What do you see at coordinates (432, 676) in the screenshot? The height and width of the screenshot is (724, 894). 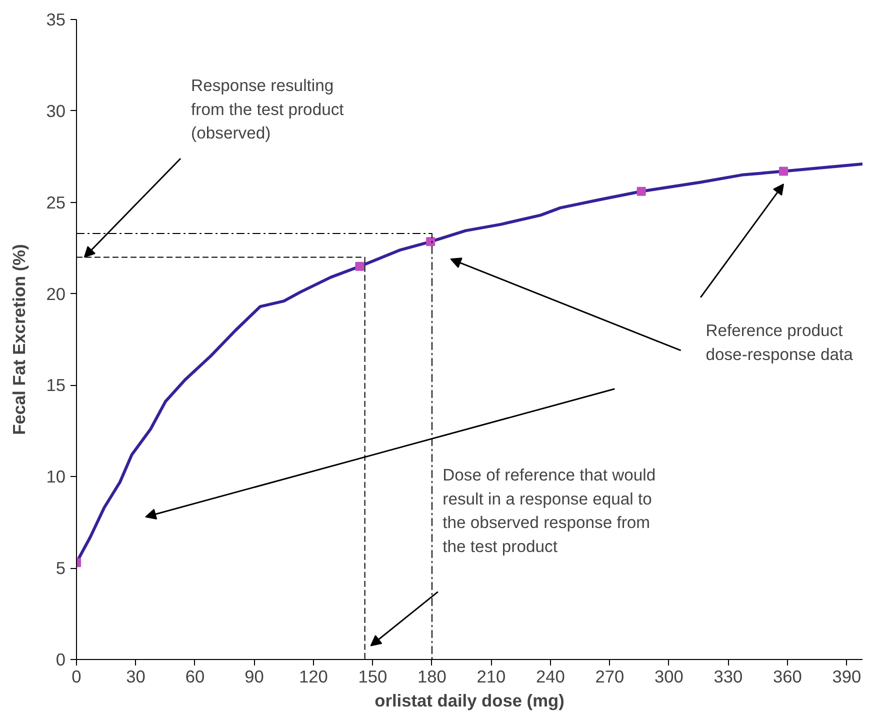 I see `x-tick-label: 180` at bounding box center [432, 676].